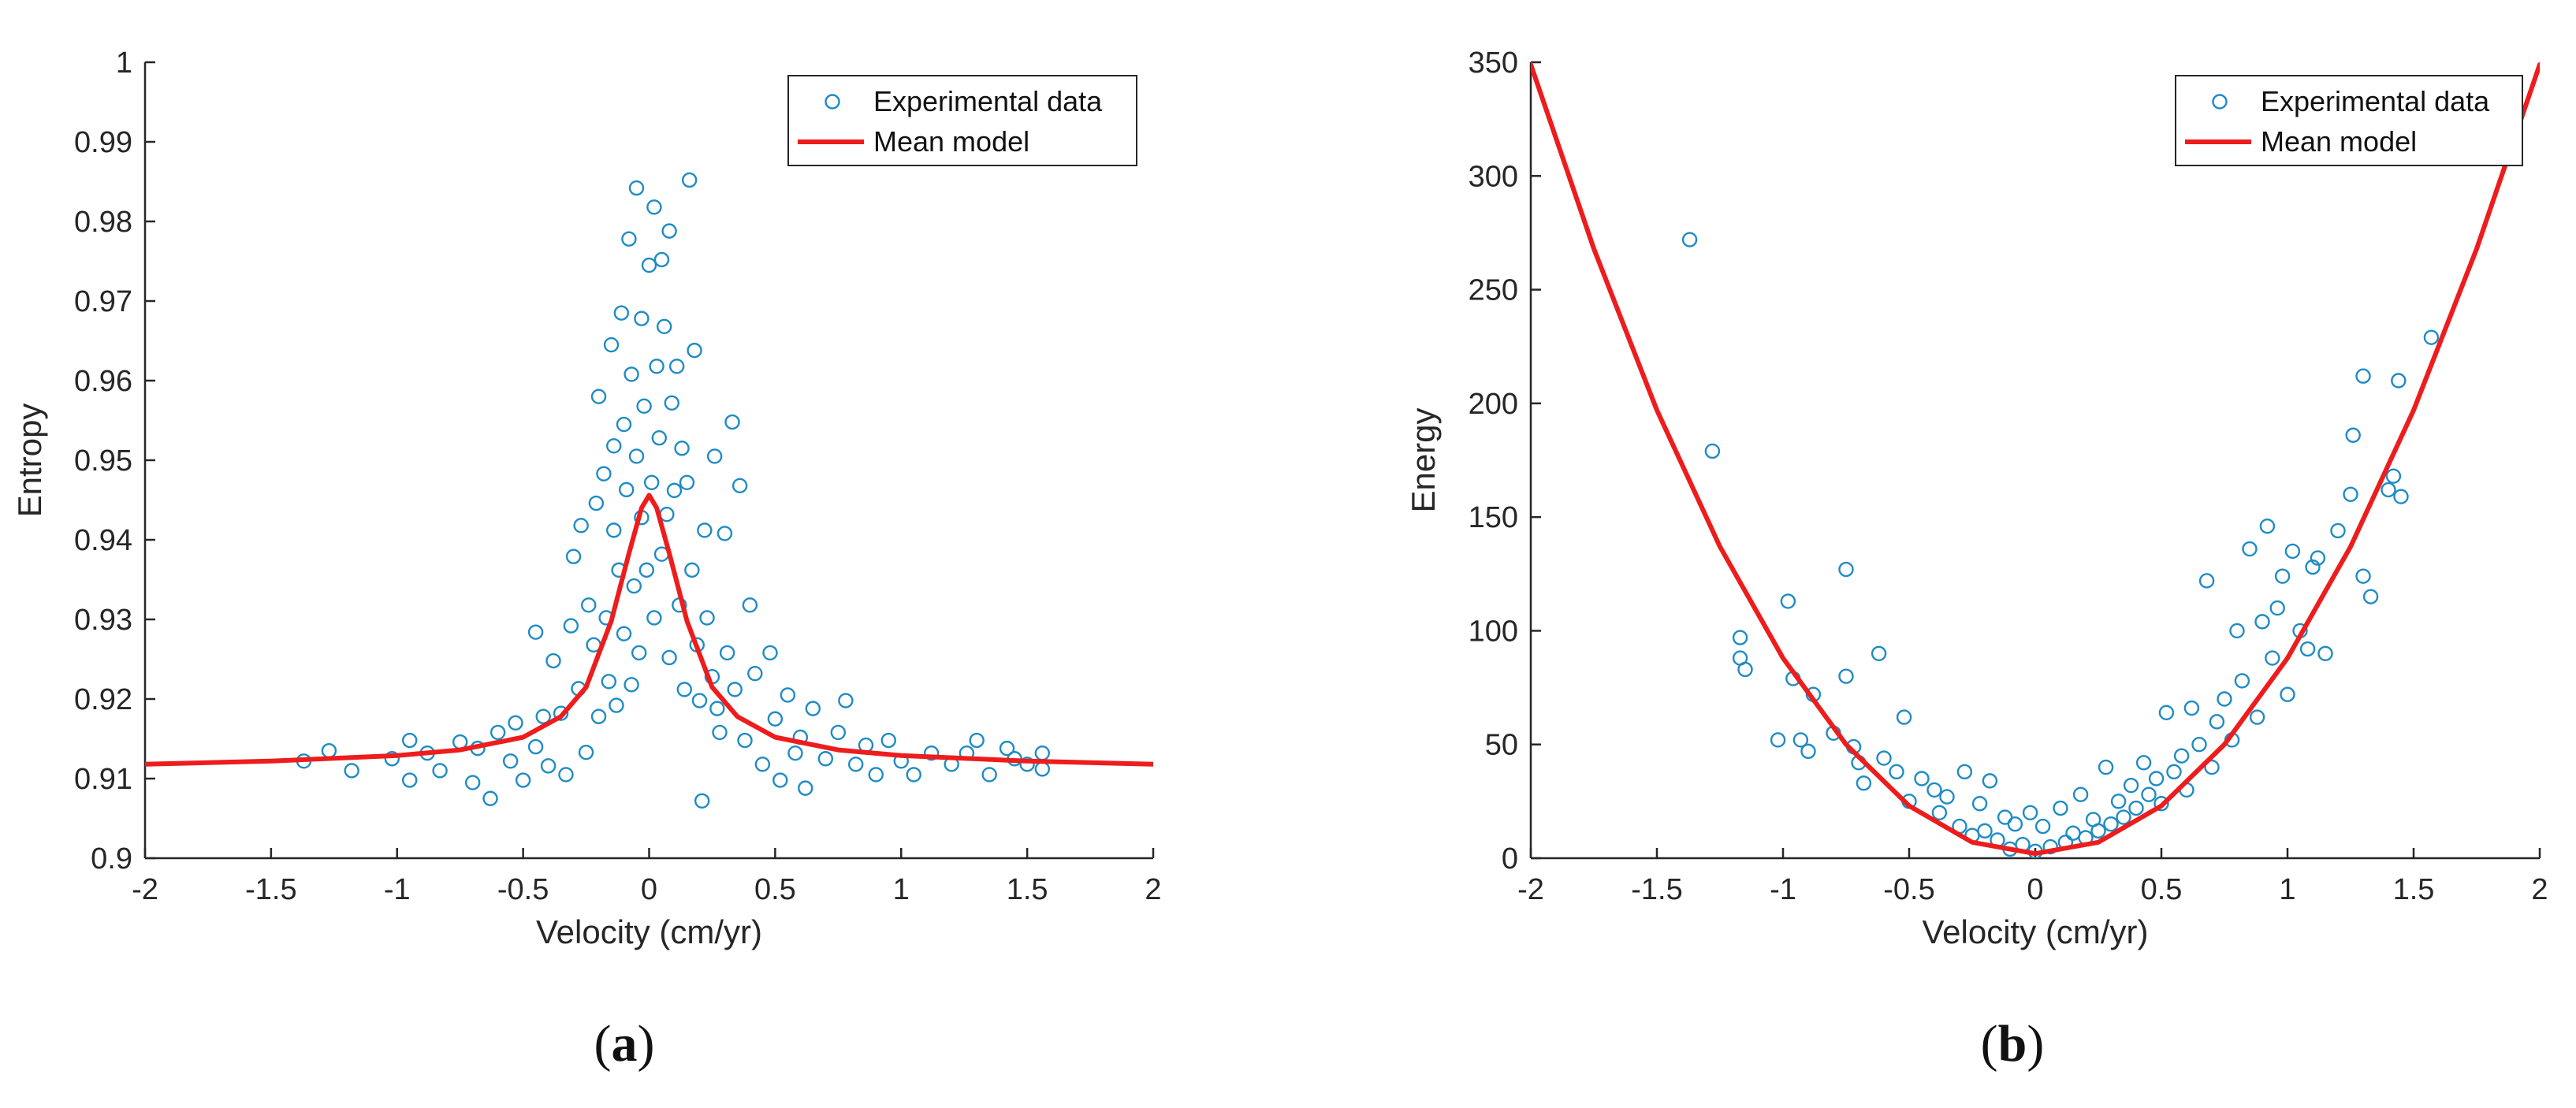 This screenshot has width=2576, height=1108. Describe the element at coordinates (523, 889) in the screenshot. I see `panel-a-x-tick-label: -0.5` at that location.